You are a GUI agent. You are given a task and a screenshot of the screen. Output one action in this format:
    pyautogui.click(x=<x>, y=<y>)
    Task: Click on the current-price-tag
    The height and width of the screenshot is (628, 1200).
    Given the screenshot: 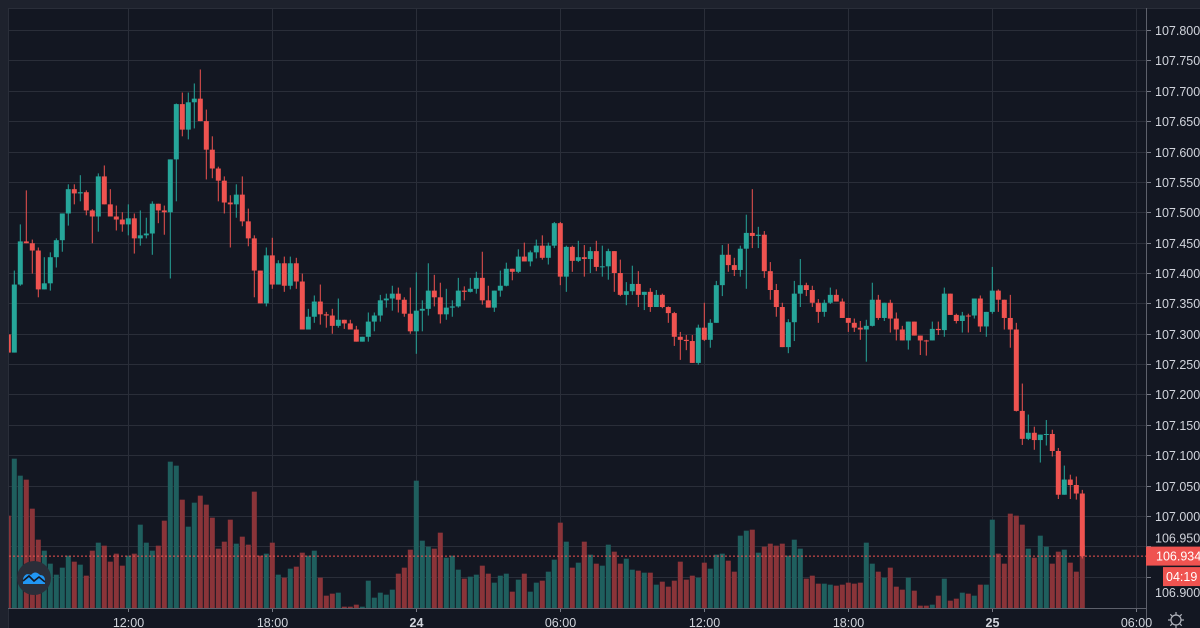 What is the action you would take?
    pyautogui.click(x=1173, y=556)
    